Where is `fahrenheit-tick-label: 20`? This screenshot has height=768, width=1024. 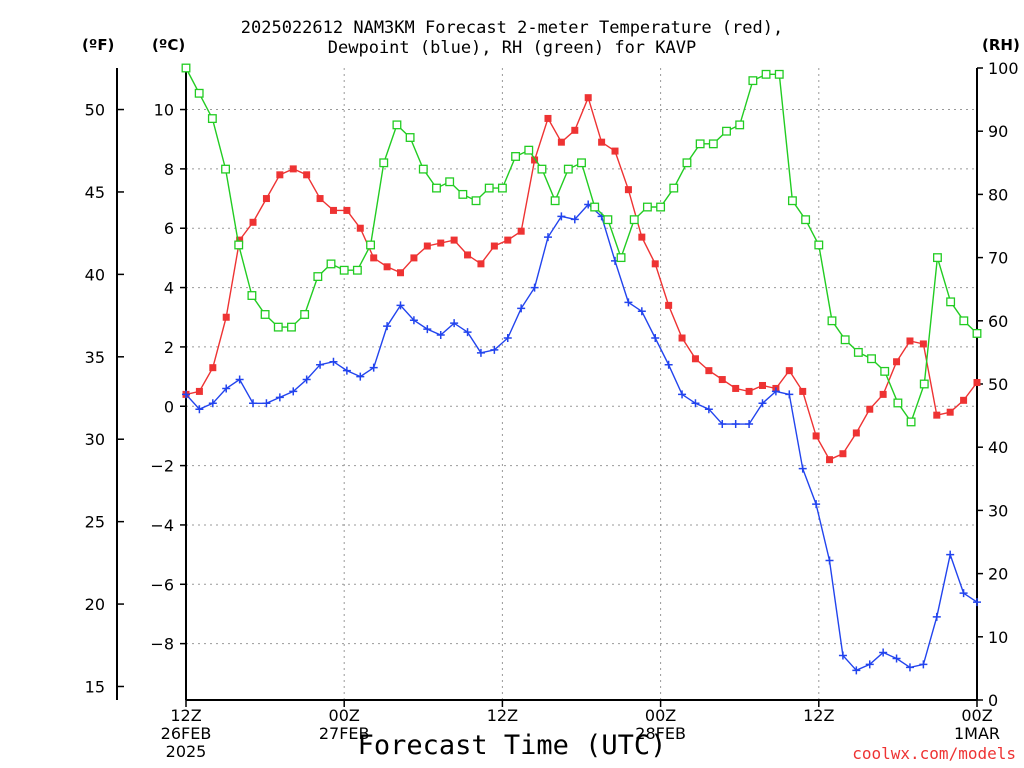 fahrenheit-tick-label: 20 is located at coordinates (95, 604).